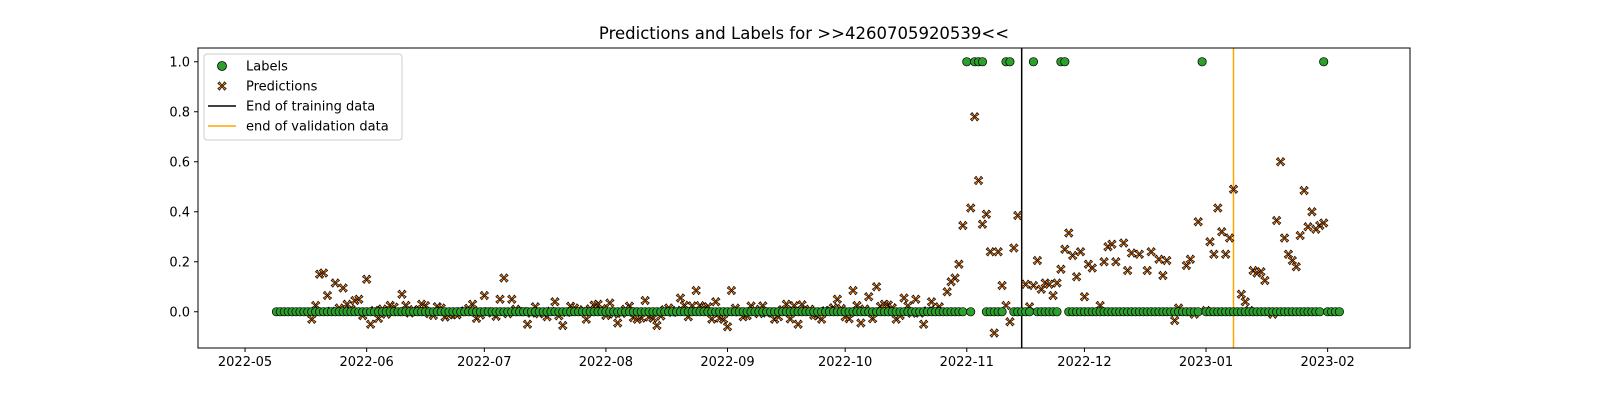 This screenshot has height=400, width=1600. I want to click on legend-labels-text: Labels, so click(267, 67).